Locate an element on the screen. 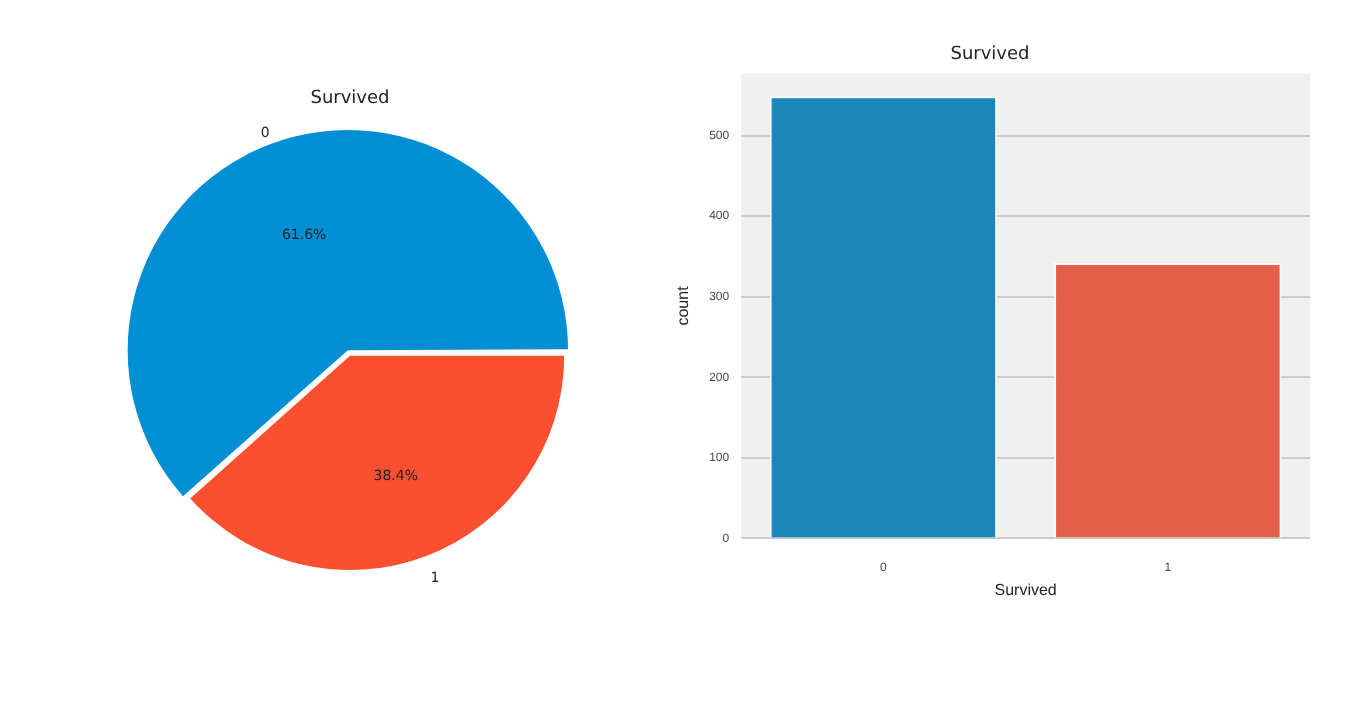 This screenshot has height=708, width=1360. y-axis-title: count is located at coordinates (683, 305).